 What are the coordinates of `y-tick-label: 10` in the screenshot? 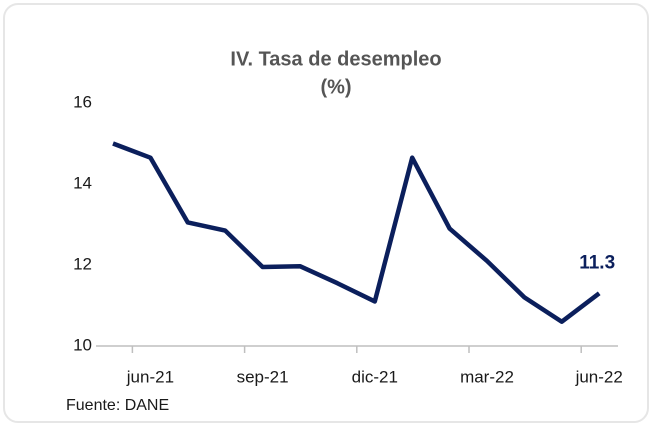 It's located at (82, 344).